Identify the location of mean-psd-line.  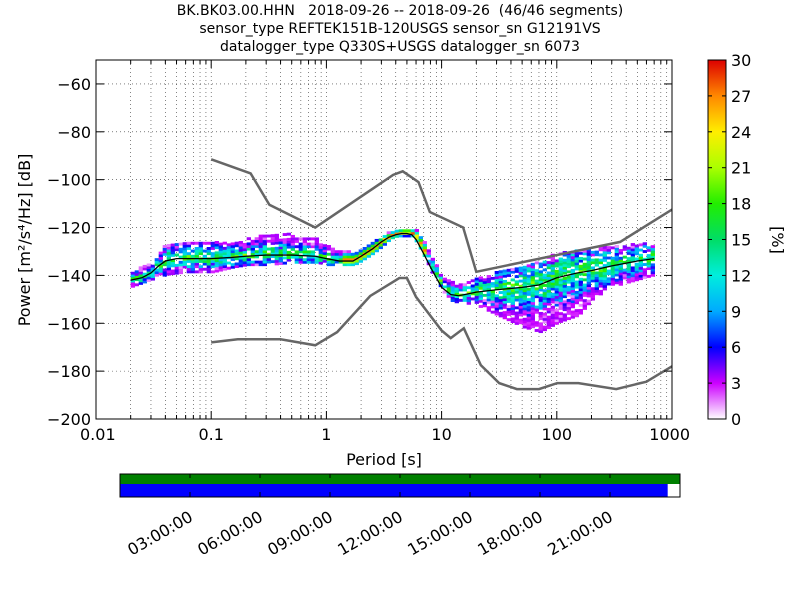
(392, 264).